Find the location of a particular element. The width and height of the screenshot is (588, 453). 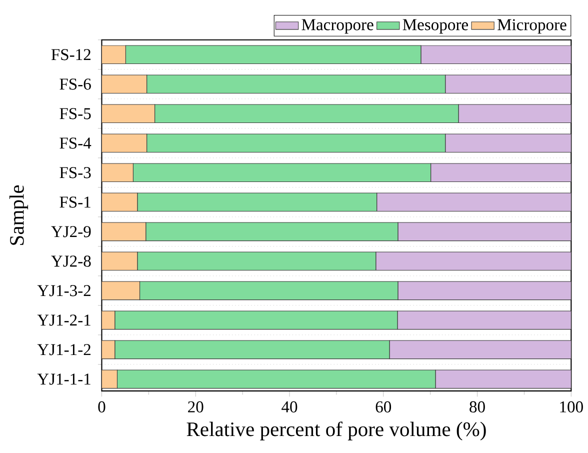

y-tick-label: YJ1-1-1 is located at coordinates (63, 379).